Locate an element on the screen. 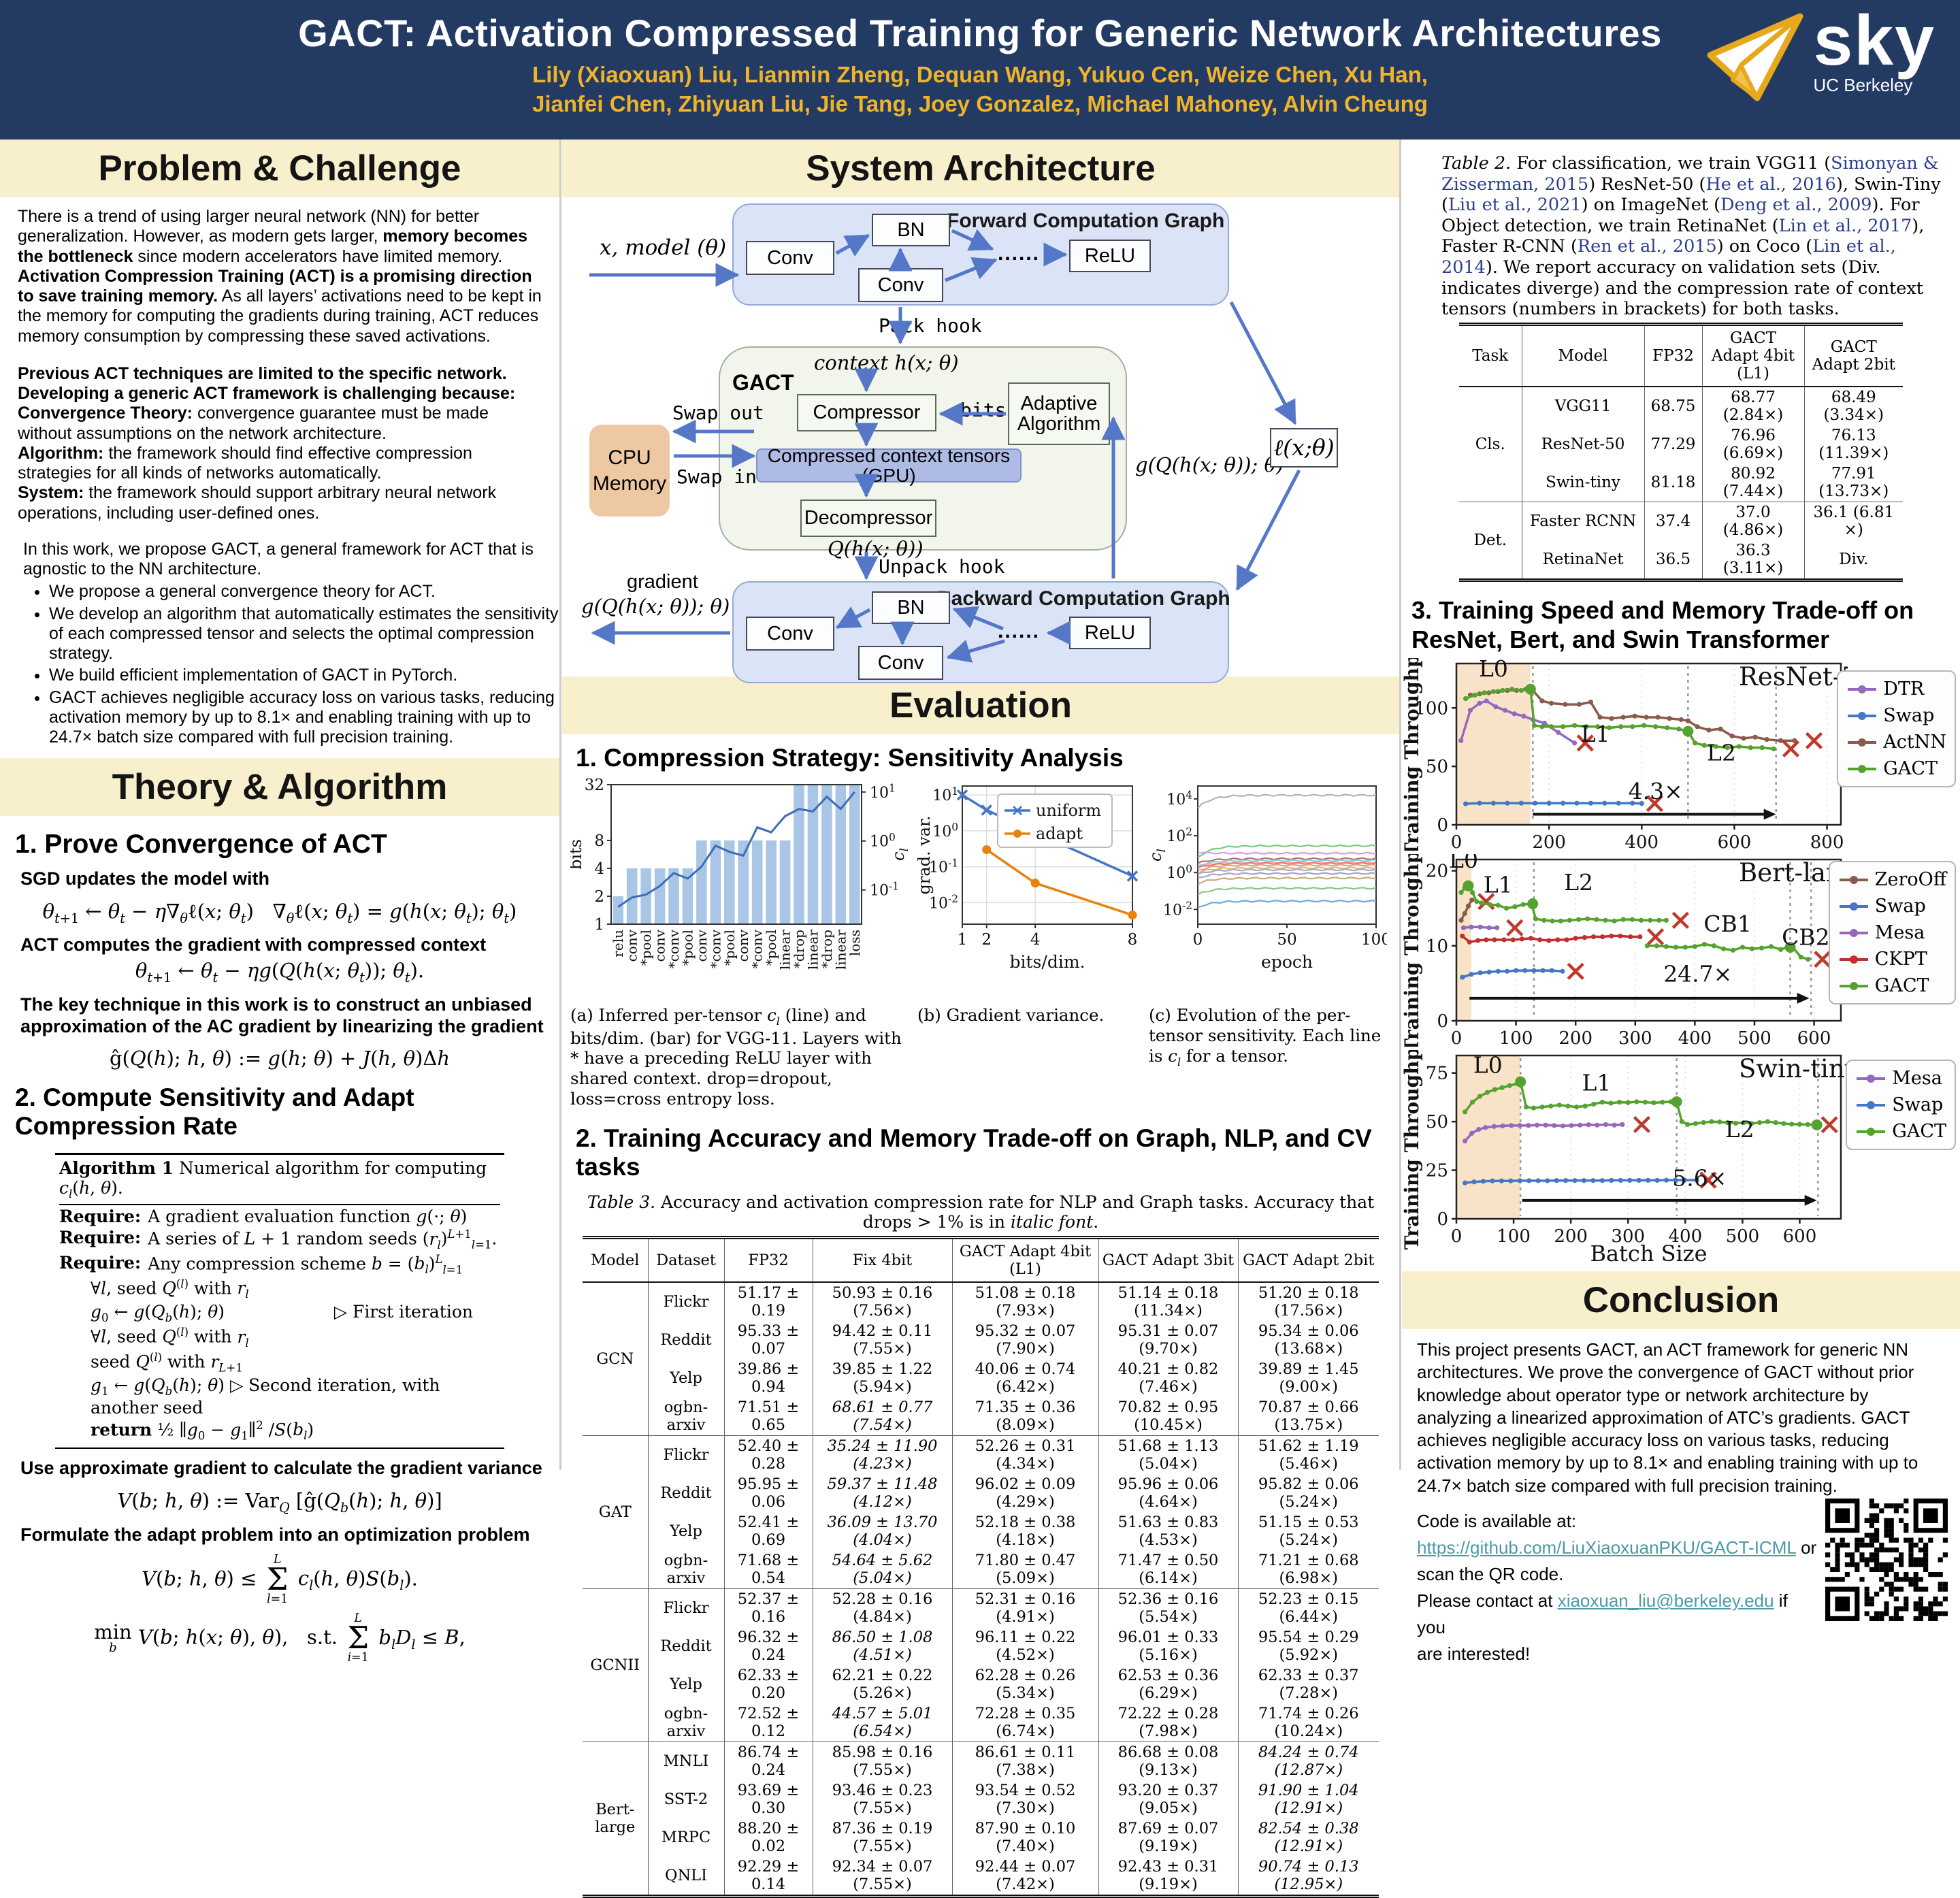  svg-text: L1 is located at coordinates (1498, 885).